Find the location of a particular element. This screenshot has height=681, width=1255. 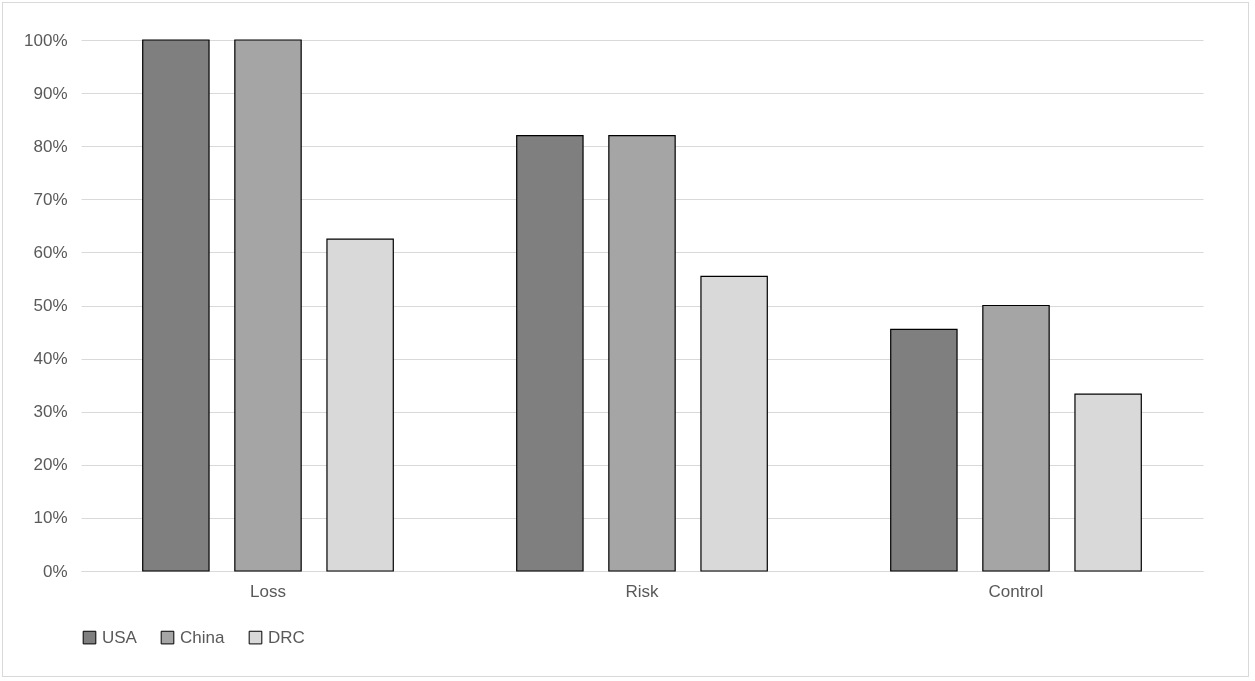

y-tick-label: 90% is located at coordinates (50, 93).